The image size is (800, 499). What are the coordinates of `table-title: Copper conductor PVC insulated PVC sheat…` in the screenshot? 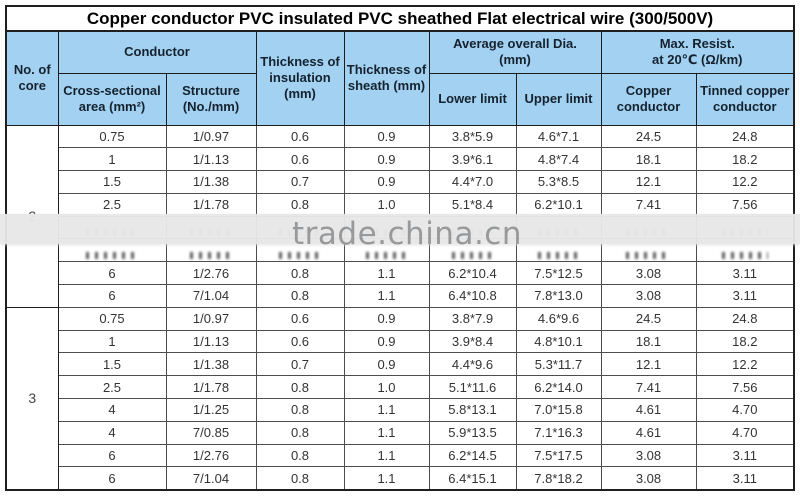 It's located at (400, 18).